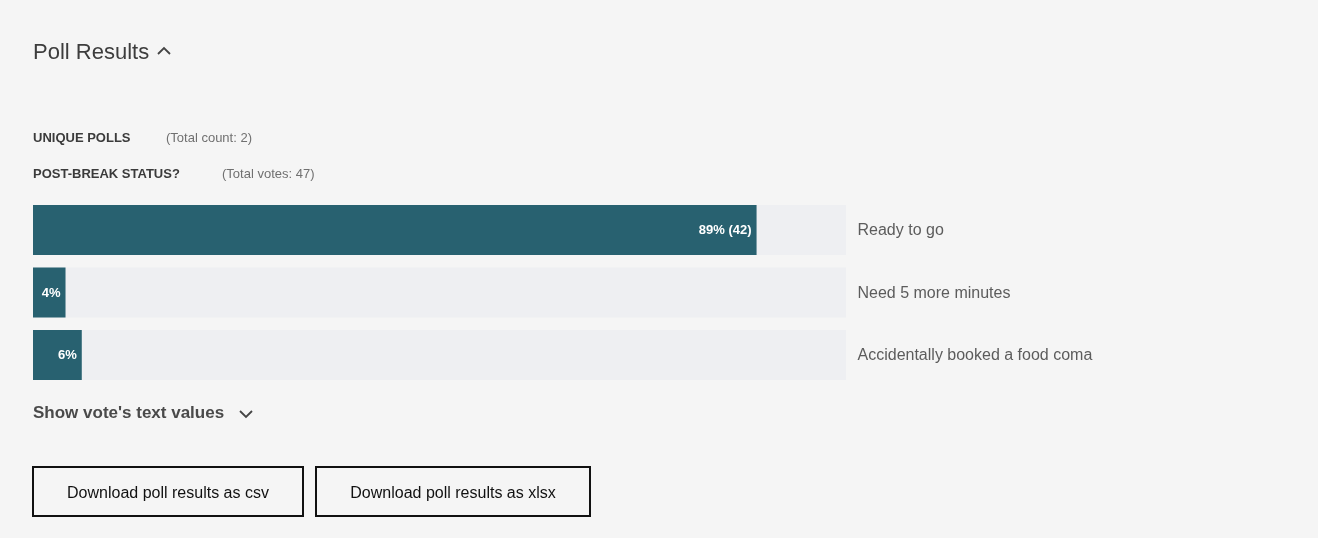  I want to click on text: Download poll results as xlsx, so click(453, 492).